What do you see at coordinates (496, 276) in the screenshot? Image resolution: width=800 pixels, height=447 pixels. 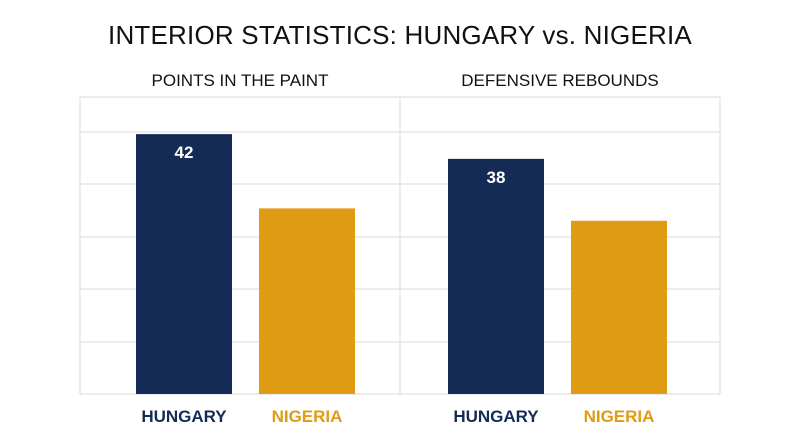 I see `bar-hungary-defensive-rebounds` at bounding box center [496, 276].